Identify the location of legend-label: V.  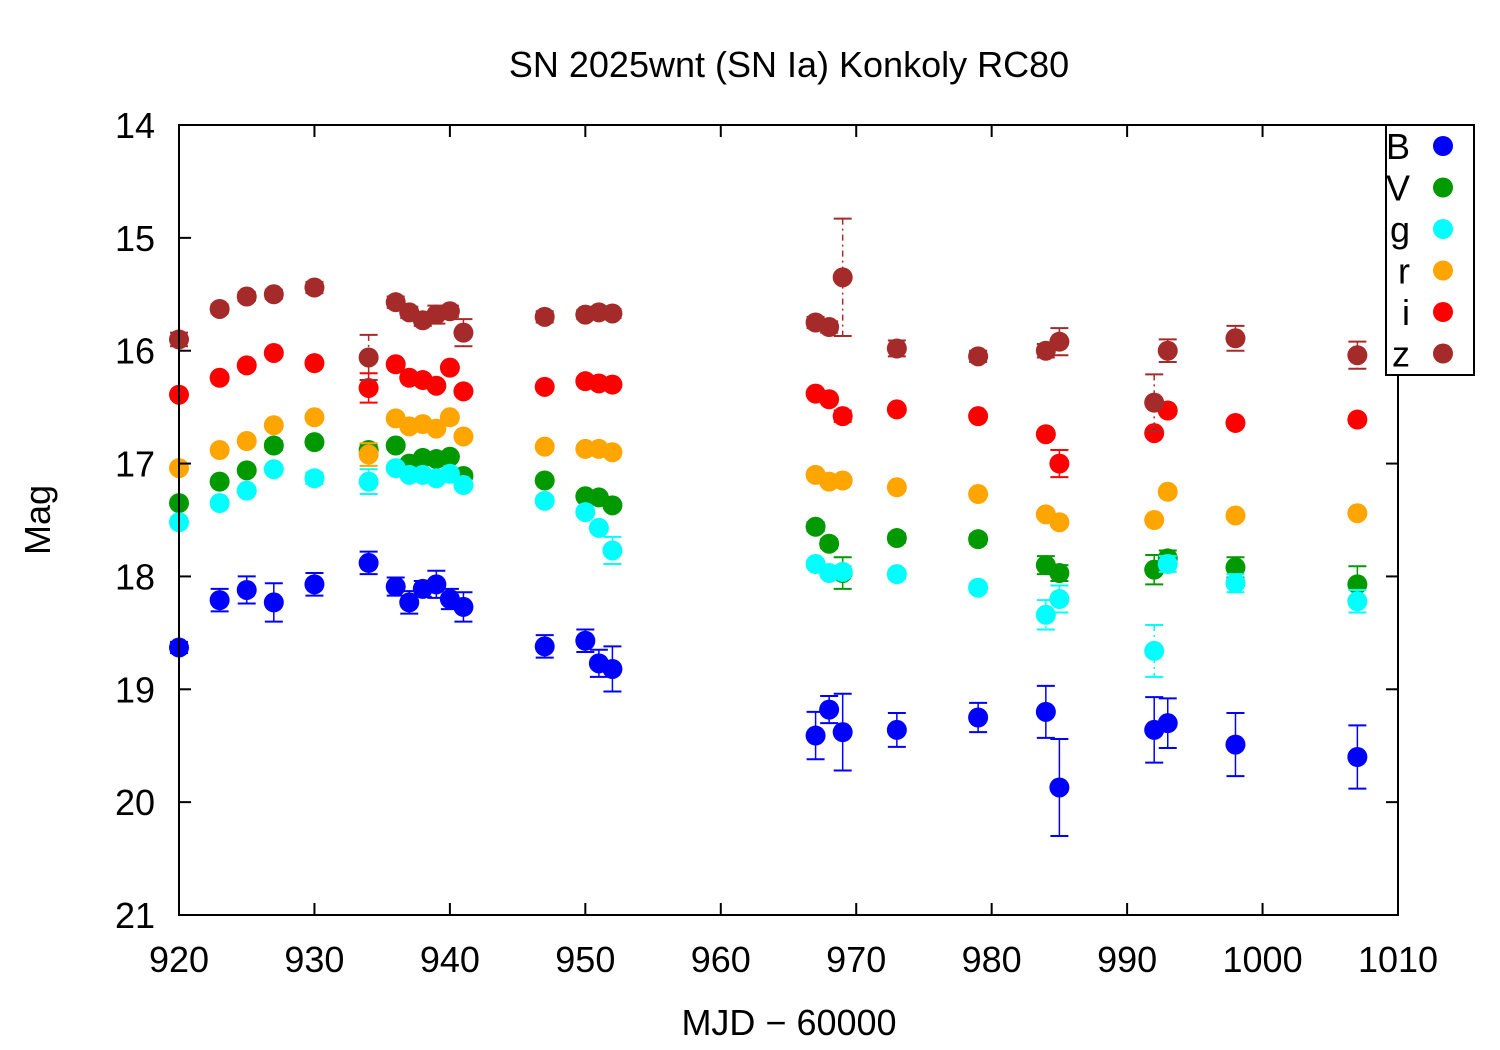
(1398, 188).